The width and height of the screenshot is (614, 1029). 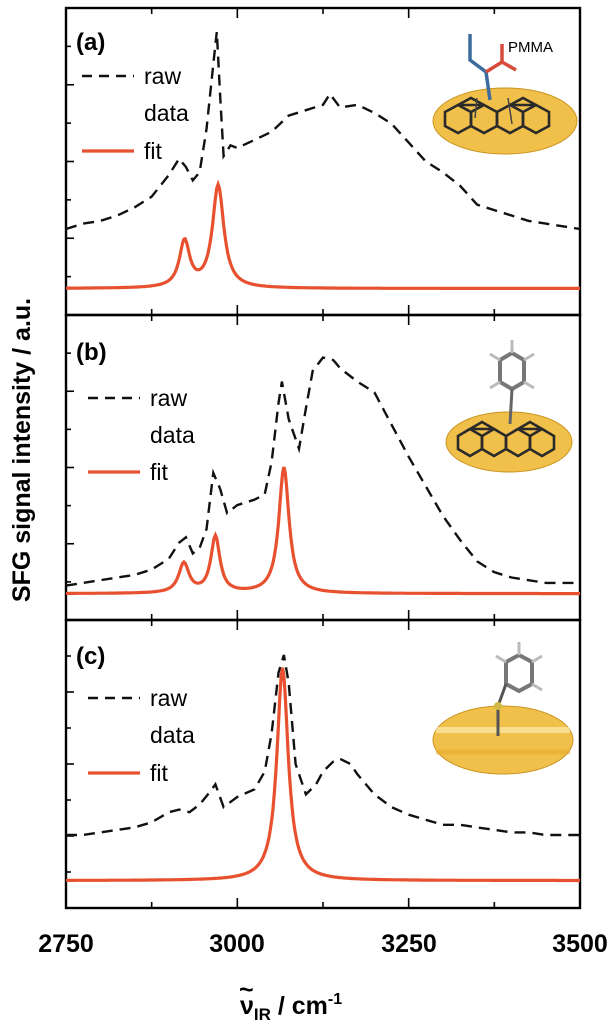 I want to click on panel-a-label: (a), so click(x=90, y=42).